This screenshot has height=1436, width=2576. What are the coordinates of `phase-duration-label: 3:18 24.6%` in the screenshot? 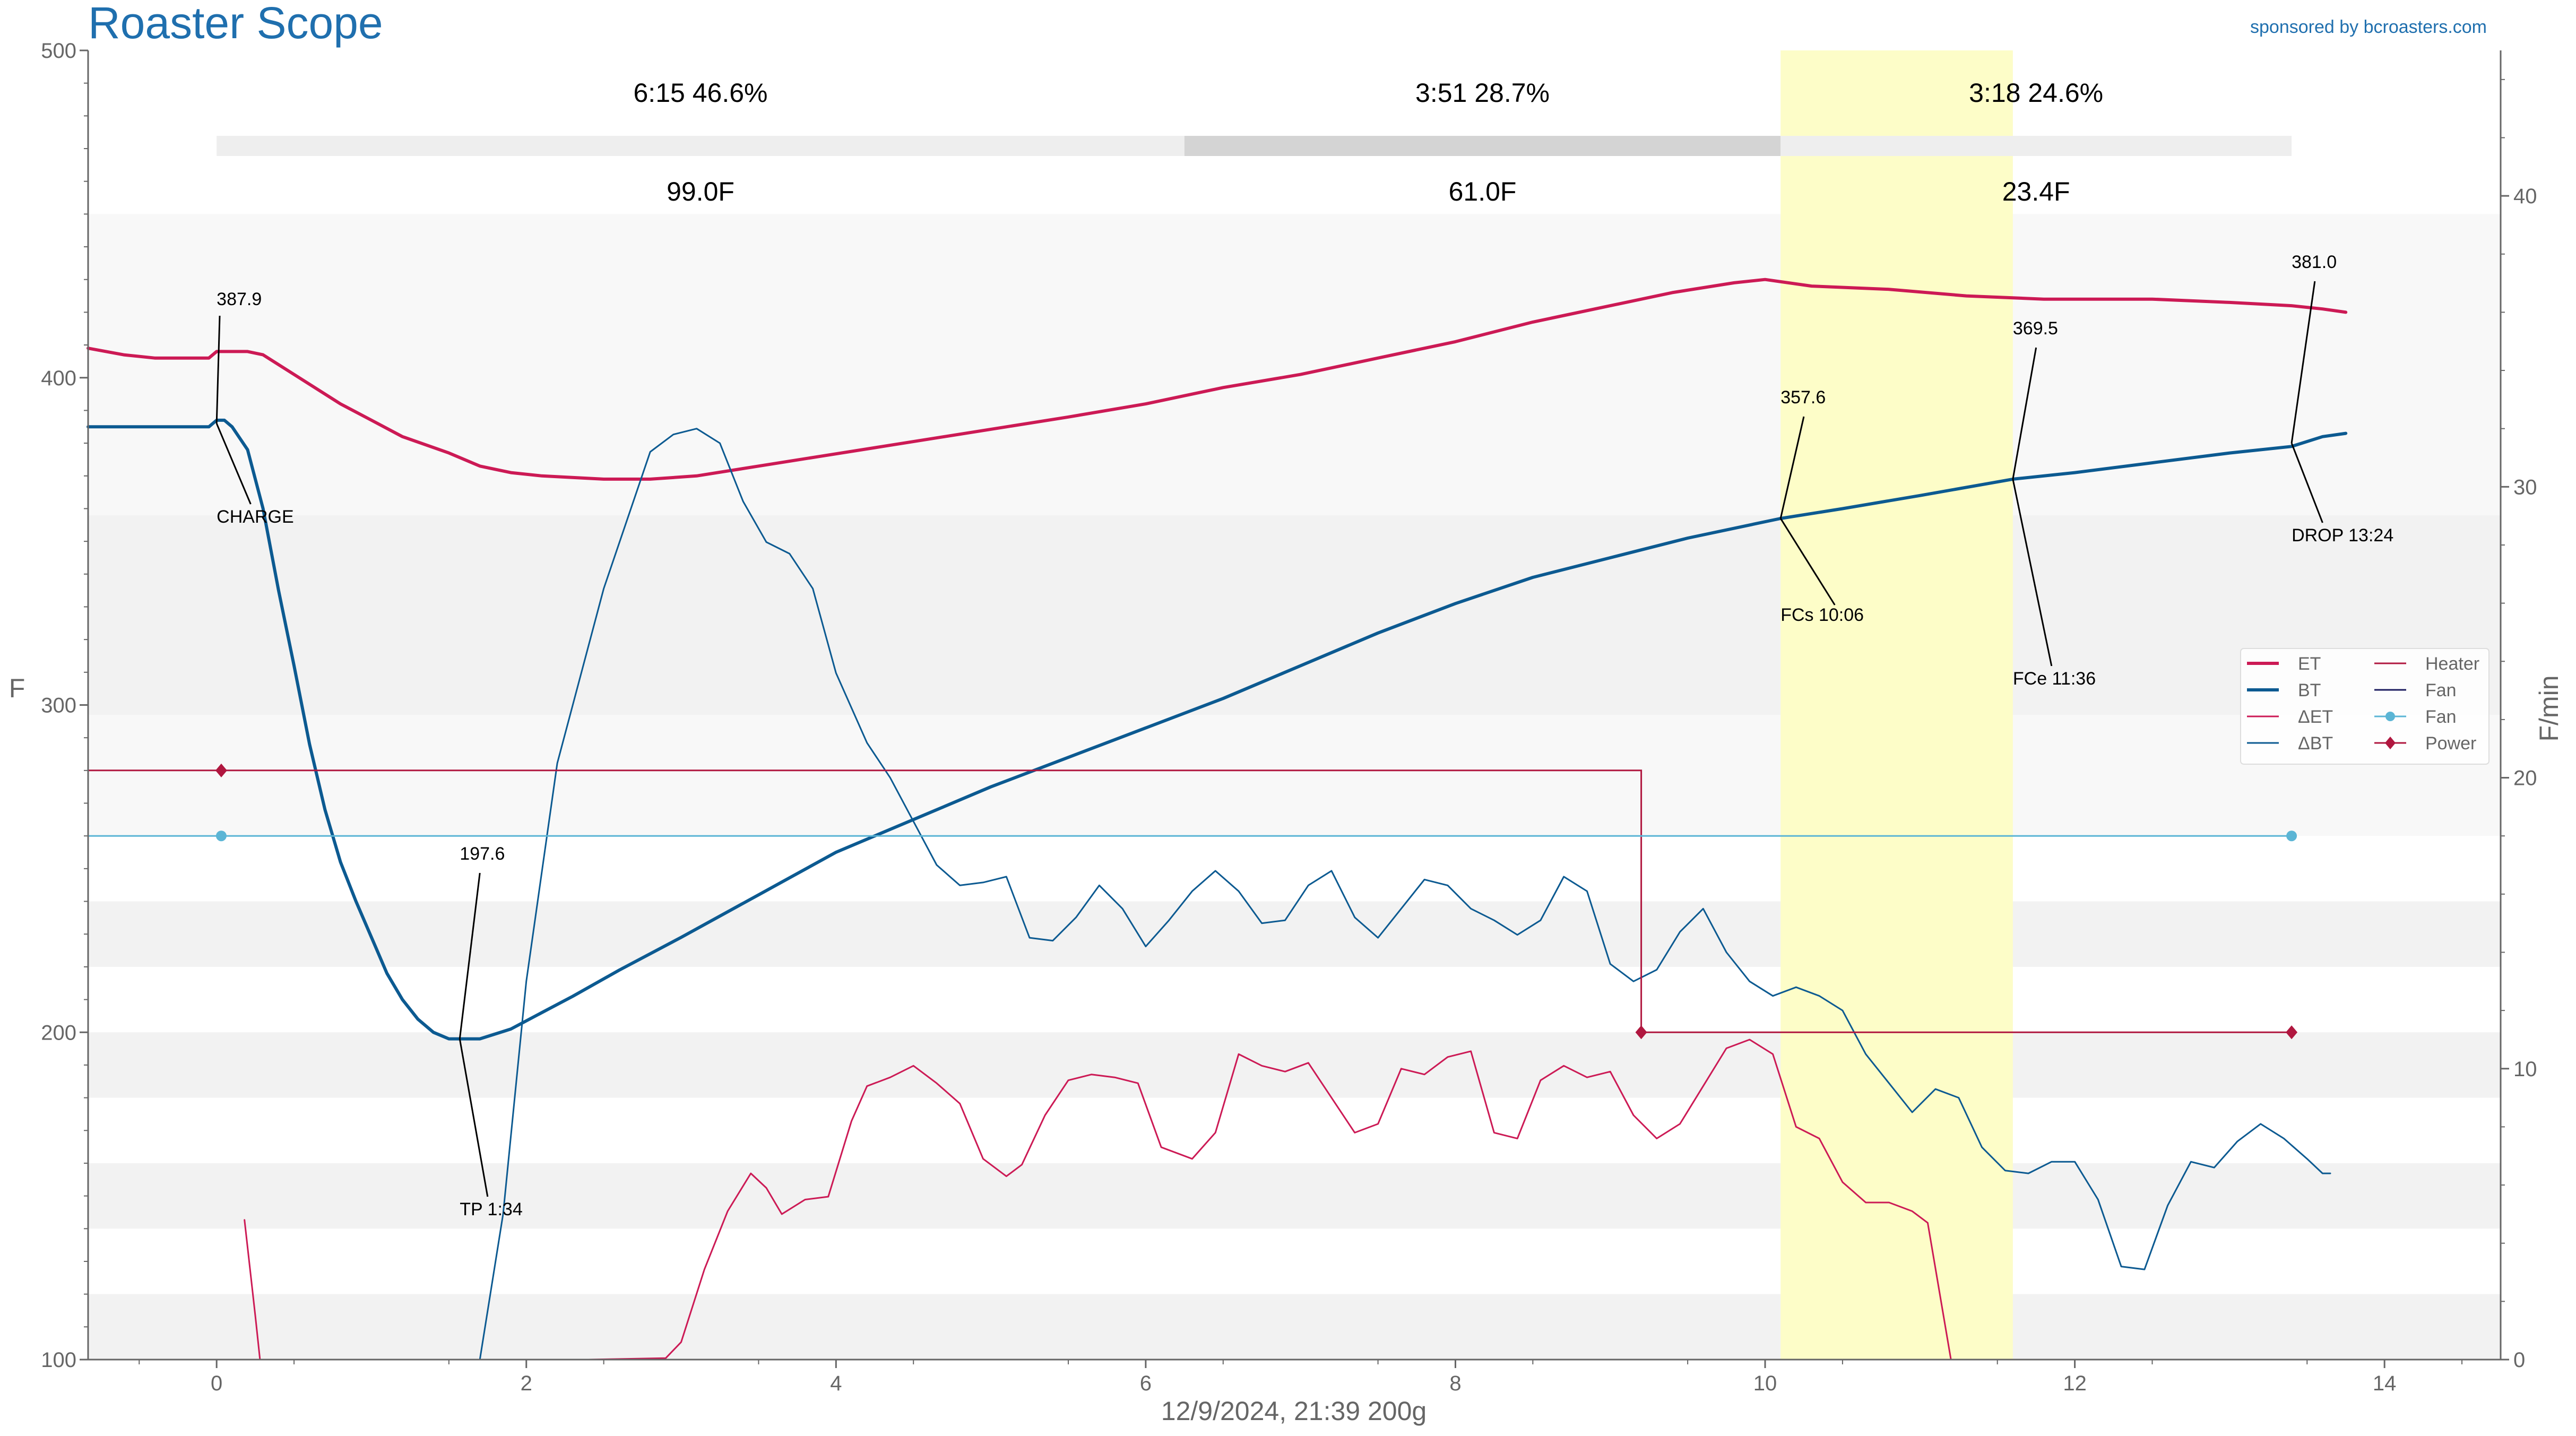 It's located at (2036, 93).